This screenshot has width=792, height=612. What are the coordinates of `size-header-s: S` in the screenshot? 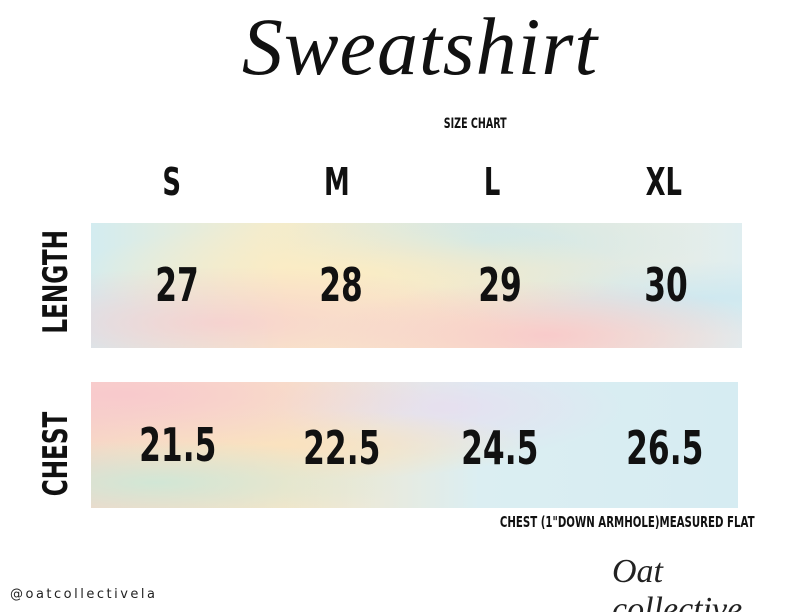 It's located at (172, 182).